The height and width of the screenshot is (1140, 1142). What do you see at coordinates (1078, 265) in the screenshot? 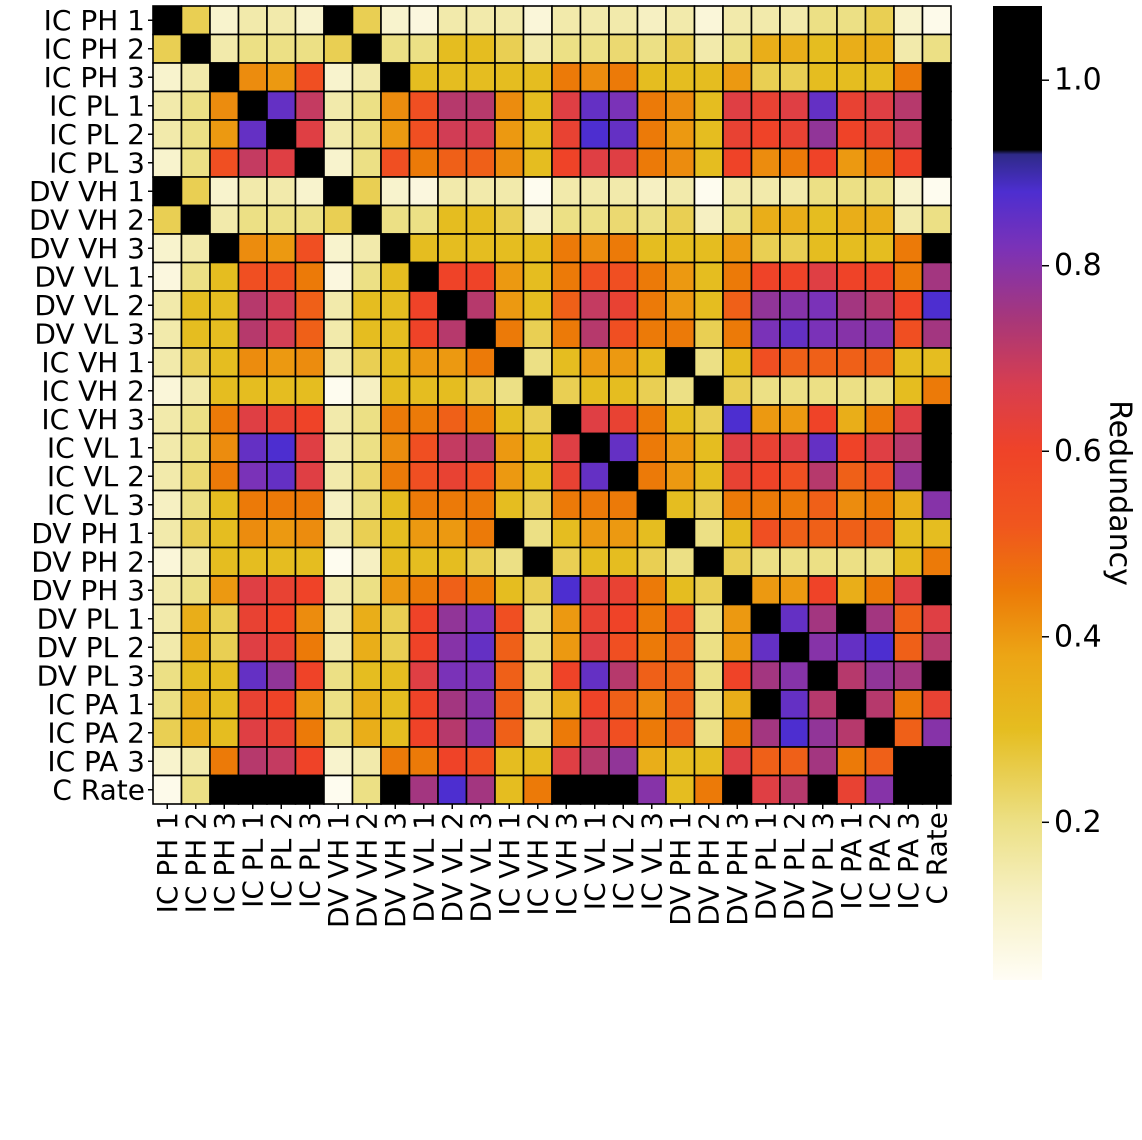
I see `colorbar-tick-label: 0.8` at bounding box center [1078, 265].